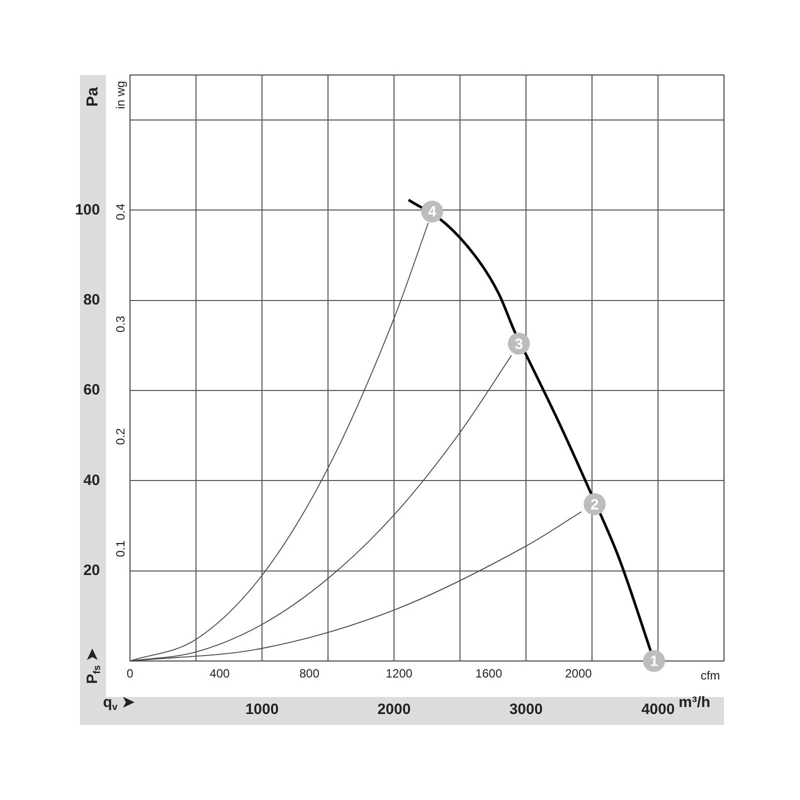 Image resolution: width=800 pixels, height=800 pixels. I want to click on y2-tick-label: 0.4, so click(120, 211).